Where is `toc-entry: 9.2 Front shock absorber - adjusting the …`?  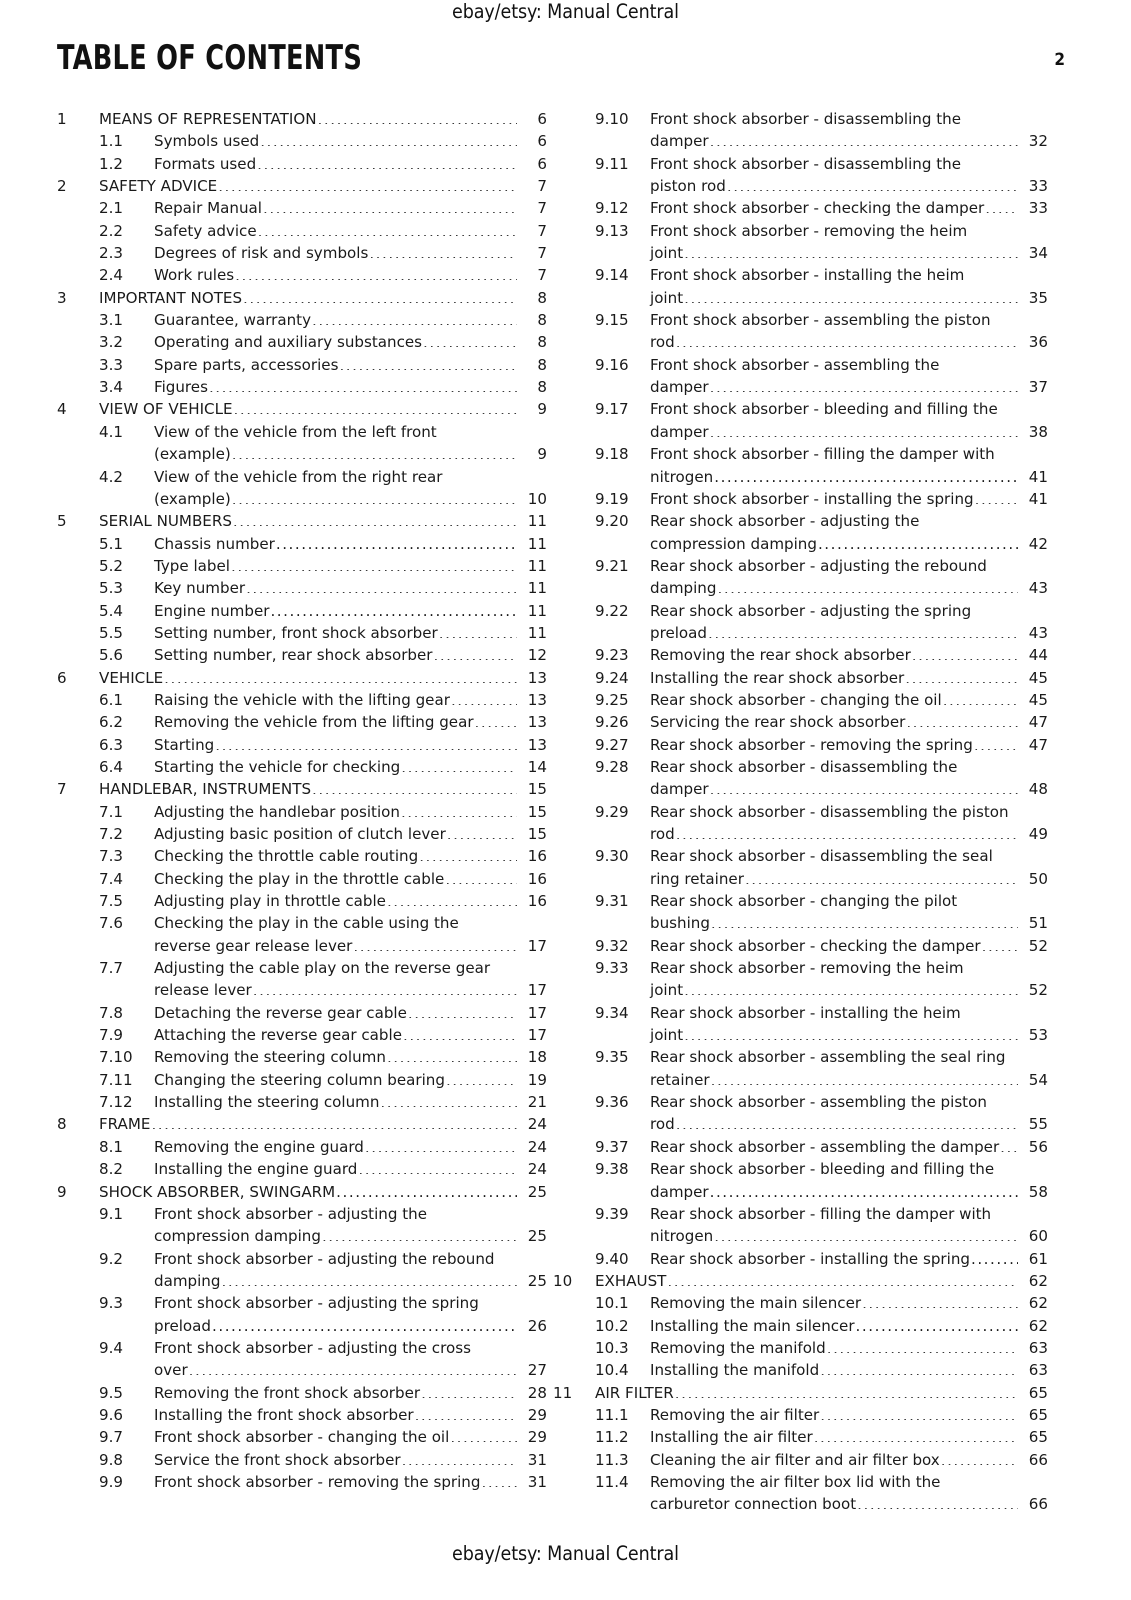
toc-entry: 9.2 Front shock absorber - adjusting the … is located at coordinates (302, 1270).